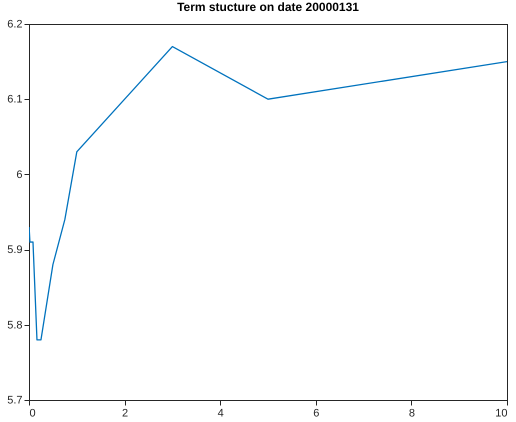 This screenshot has width=516, height=422. What do you see at coordinates (316, 414) in the screenshot?
I see `x-tick-label: 6` at bounding box center [316, 414].